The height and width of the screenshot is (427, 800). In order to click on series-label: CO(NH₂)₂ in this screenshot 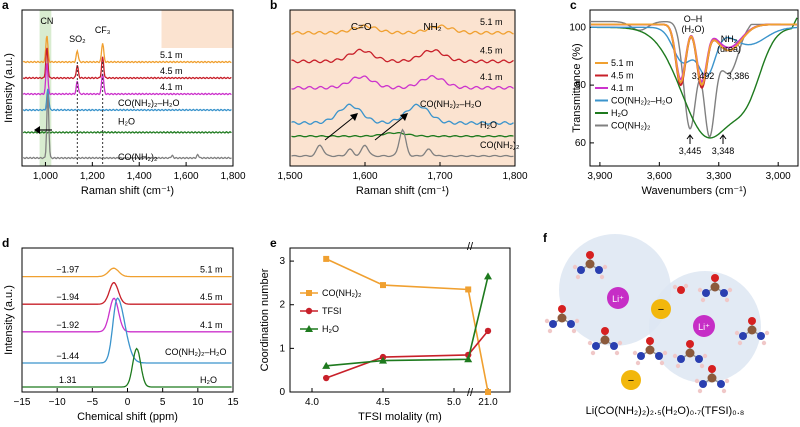, I will do `click(500, 145)`.